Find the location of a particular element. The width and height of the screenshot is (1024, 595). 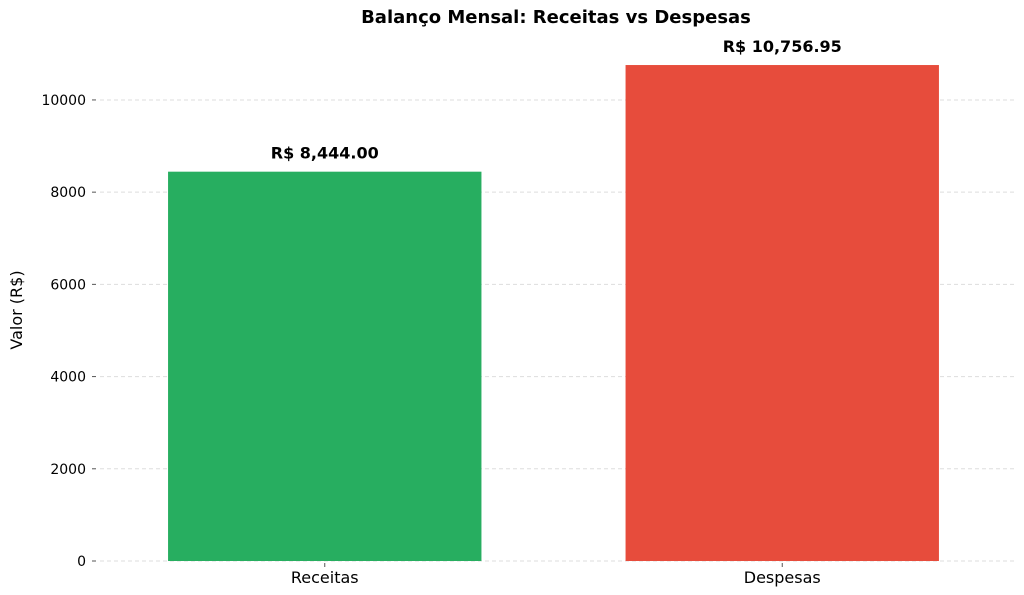

x-tick-label: Despesas is located at coordinates (782, 577).